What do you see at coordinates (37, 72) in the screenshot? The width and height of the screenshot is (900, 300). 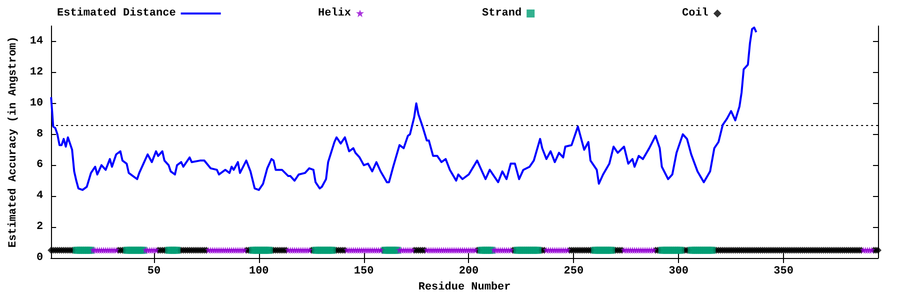 I see `y-tick-label: 12` at bounding box center [37, 72].